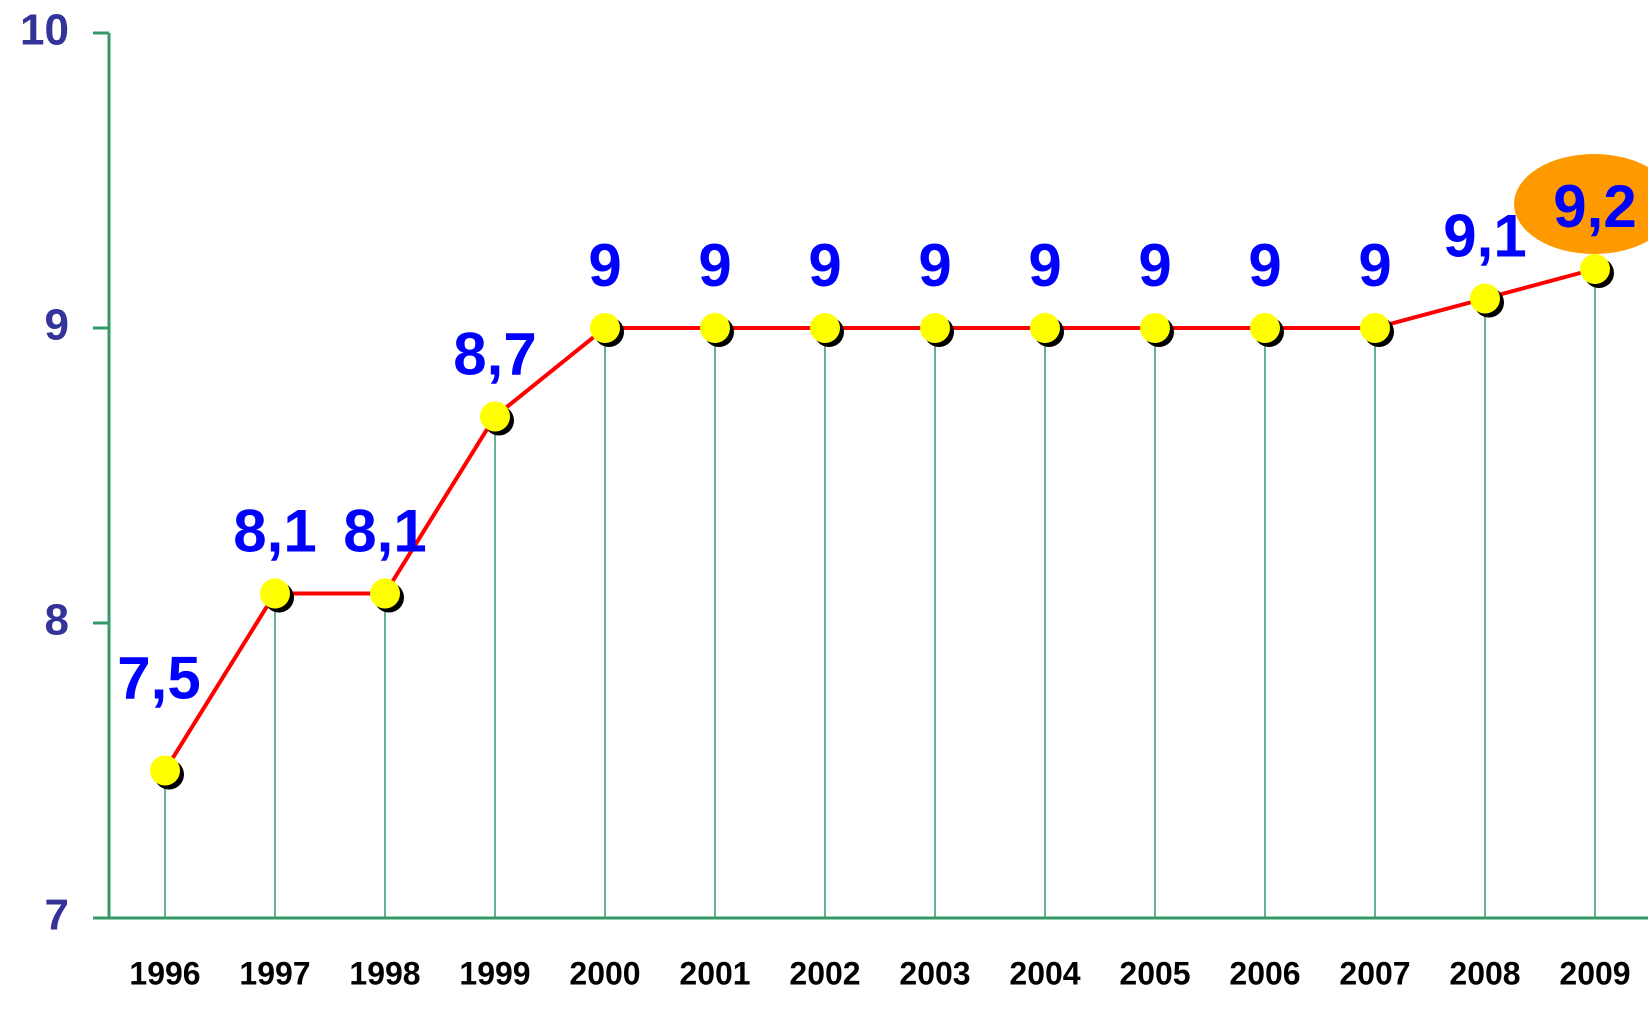  Describe the element at coordinates (604, 973) in the screenshot. I see `x-tick-label: 2000` at that location.